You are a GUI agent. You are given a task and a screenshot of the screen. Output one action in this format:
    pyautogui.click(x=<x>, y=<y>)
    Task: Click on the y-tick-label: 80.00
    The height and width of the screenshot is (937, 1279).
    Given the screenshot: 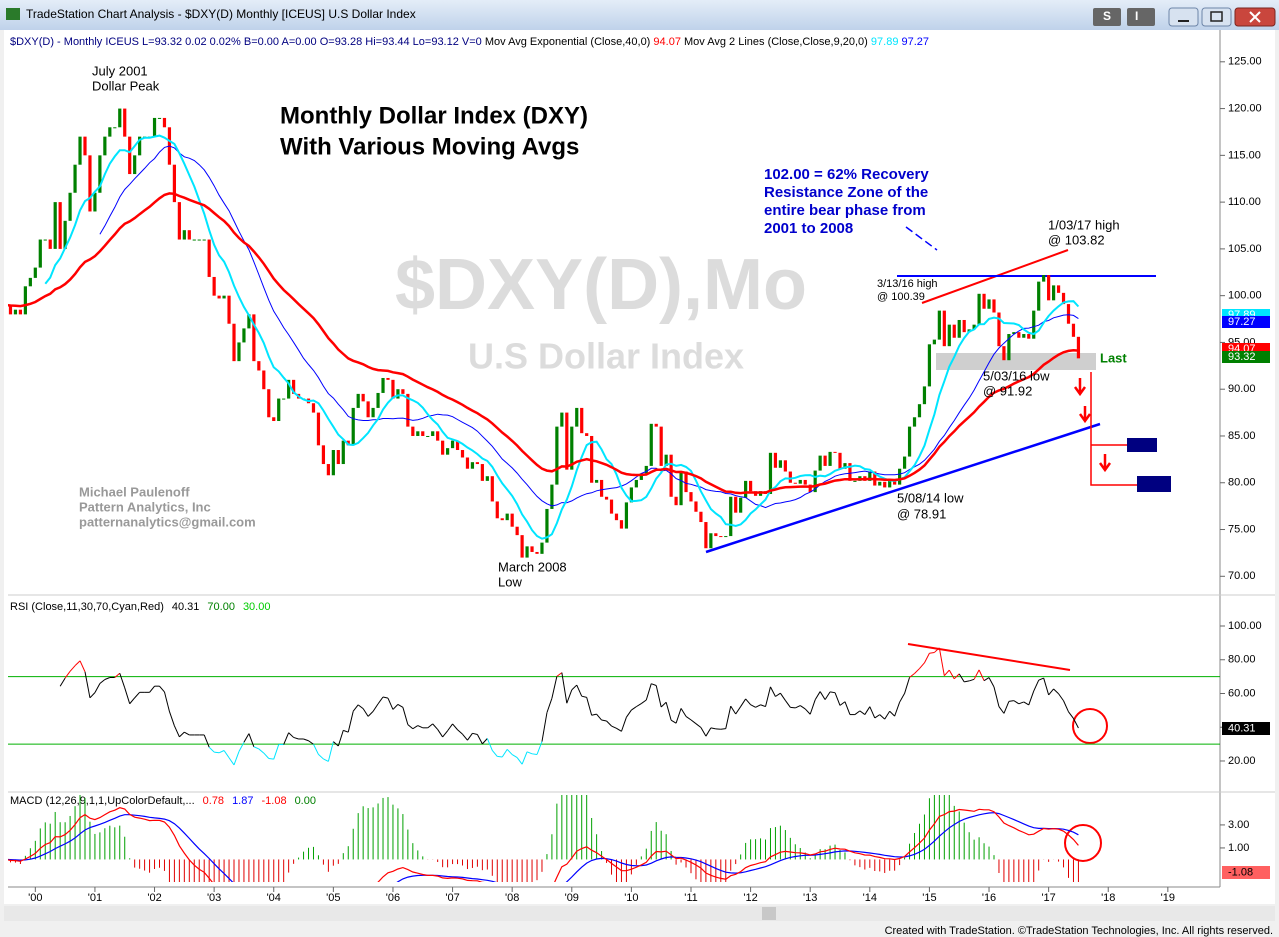 What is the action you would take?
    pyautogui.click(x=1242, y=660)
    